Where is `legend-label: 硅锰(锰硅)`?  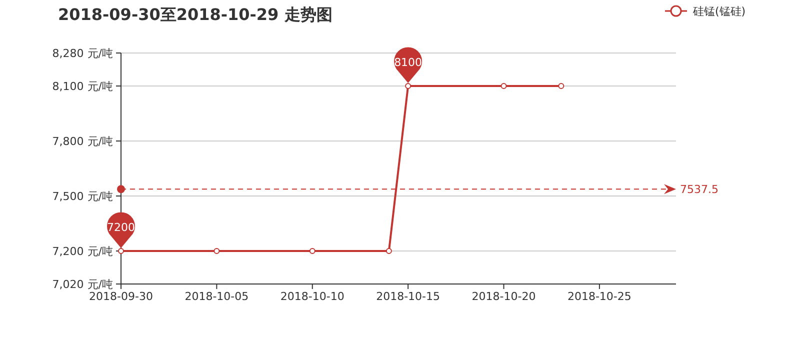 legend-label: 硅锰(锰硅) is located at coordinates (719, 11).